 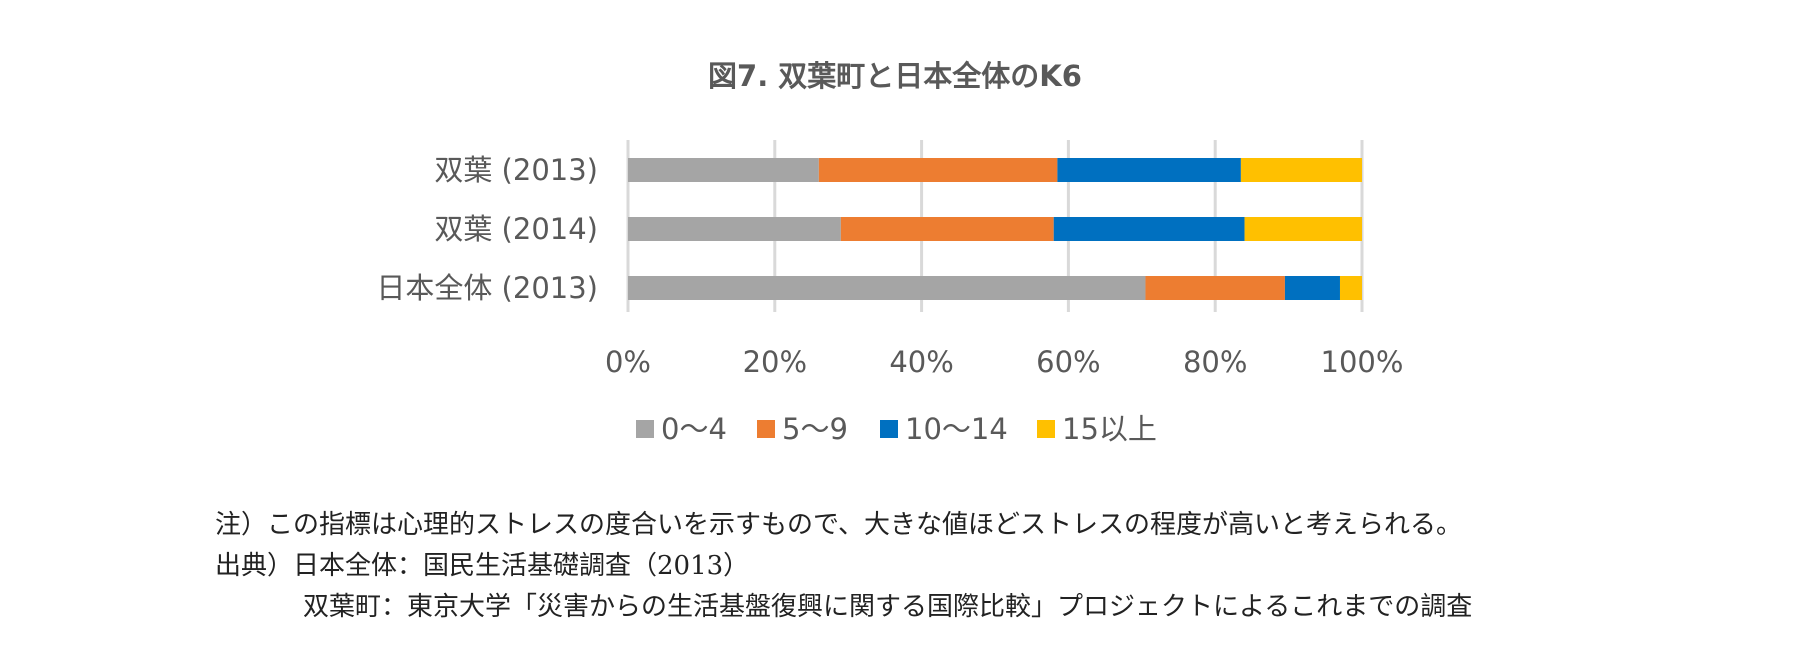 I want to click on bars, so click(x=995, y=229).